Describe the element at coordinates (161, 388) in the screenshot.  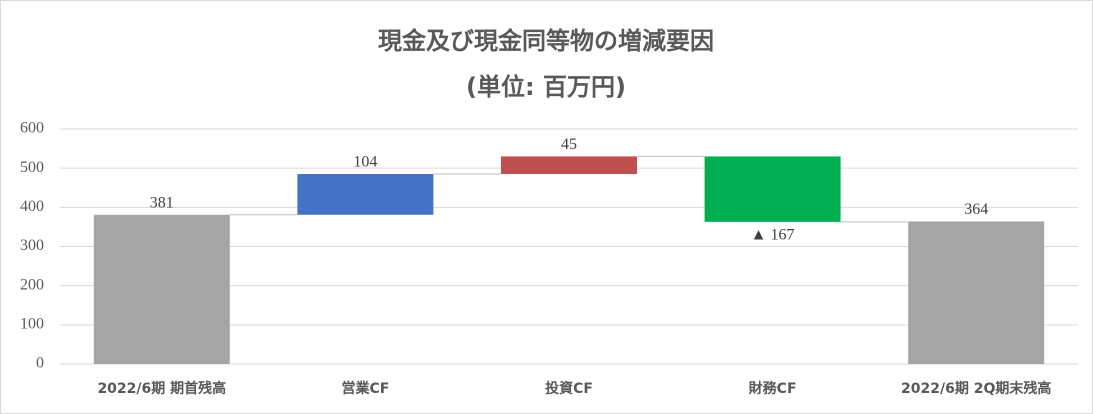
I see `x-tick-label: 2022/6期 期首残高` at that location.